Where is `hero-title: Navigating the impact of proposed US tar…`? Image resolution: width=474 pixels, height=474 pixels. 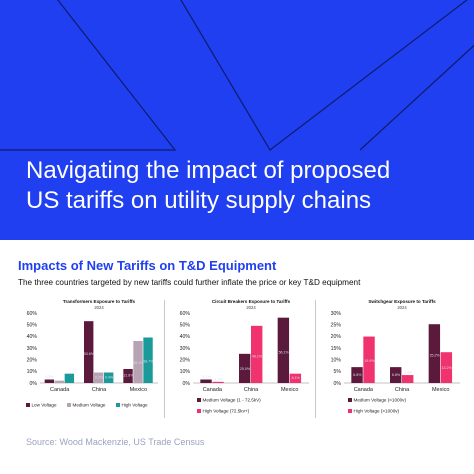 hero-title: Navigating the impact of proposed US tar… is located at coordinates (246, 186).